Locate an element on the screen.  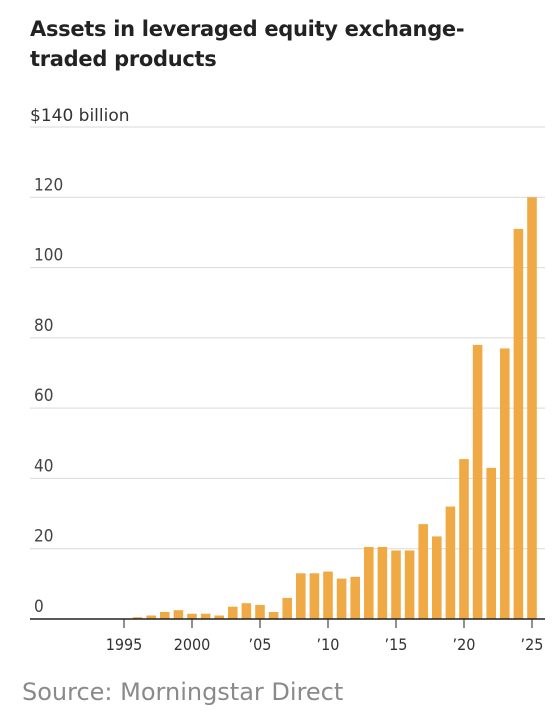
bar-2004 is located at coordinates (246, 611).